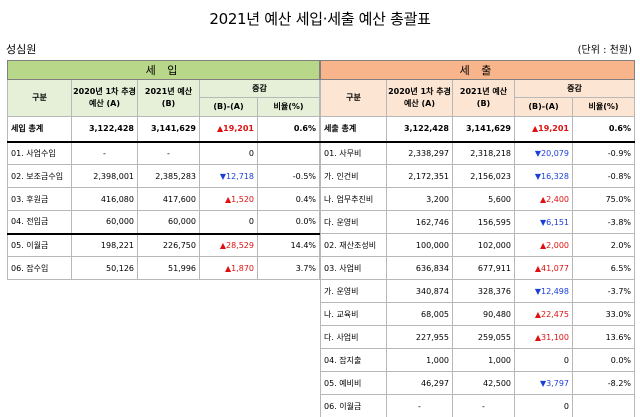  I want to click on curr-budget-cell: 5,600, so click(483, 199).